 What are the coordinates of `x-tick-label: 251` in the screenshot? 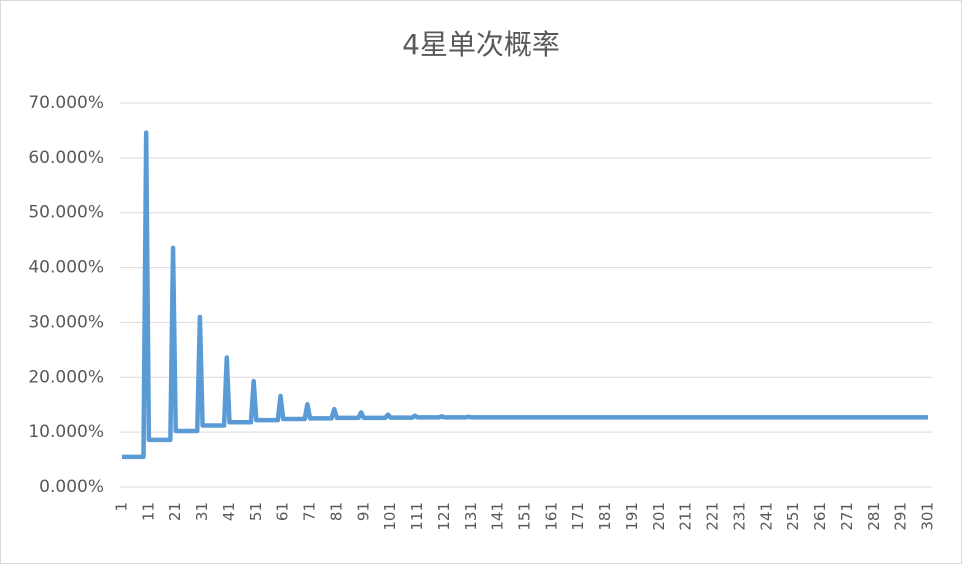 It's located at (793, 516).